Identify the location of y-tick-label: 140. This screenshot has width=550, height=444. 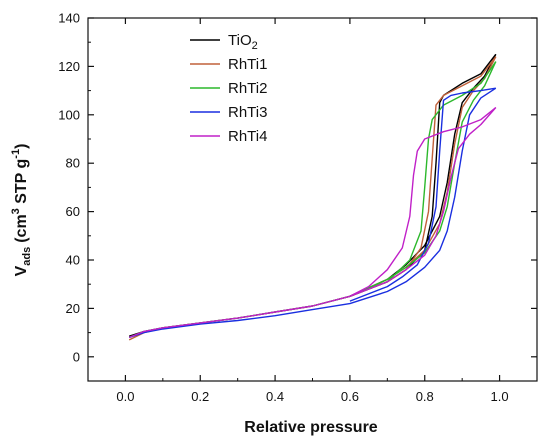
(69, 18).